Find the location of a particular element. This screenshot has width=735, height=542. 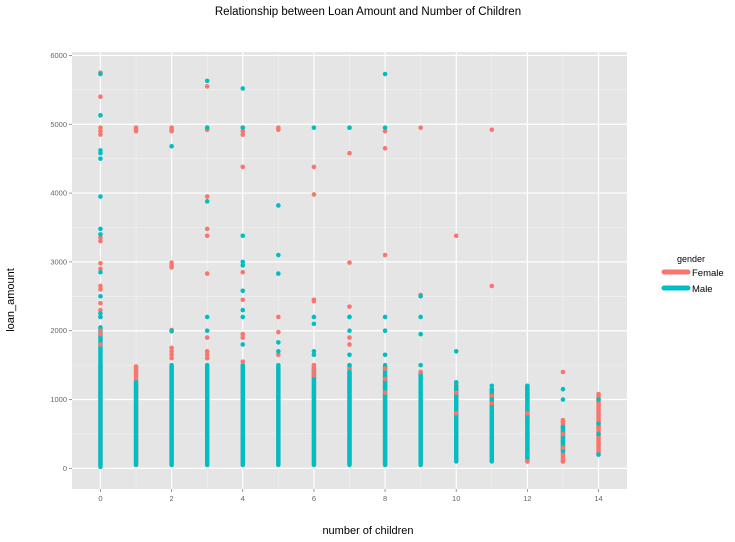

y-tick-label: 2000 is located at coordinates (58, 330).